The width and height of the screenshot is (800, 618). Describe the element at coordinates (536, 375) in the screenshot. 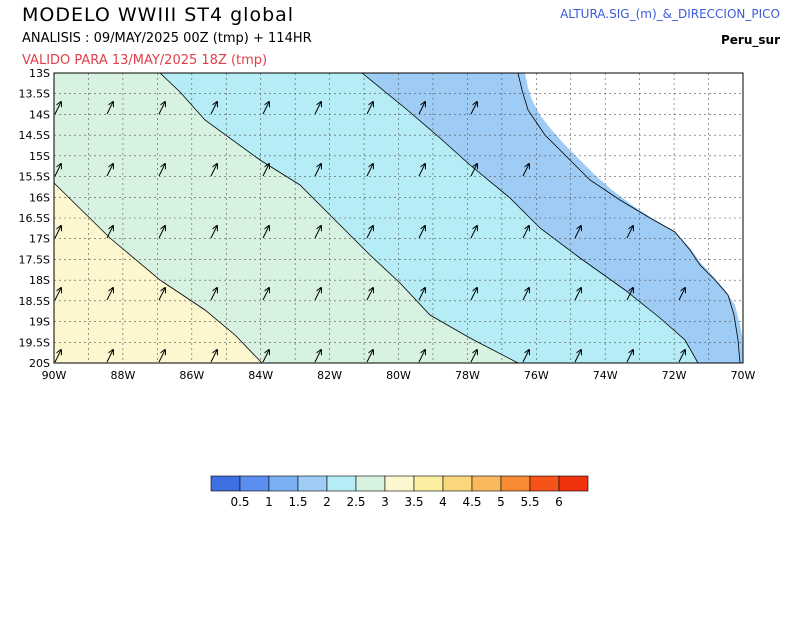

I see `lon-tick-label: 76W` at that location.